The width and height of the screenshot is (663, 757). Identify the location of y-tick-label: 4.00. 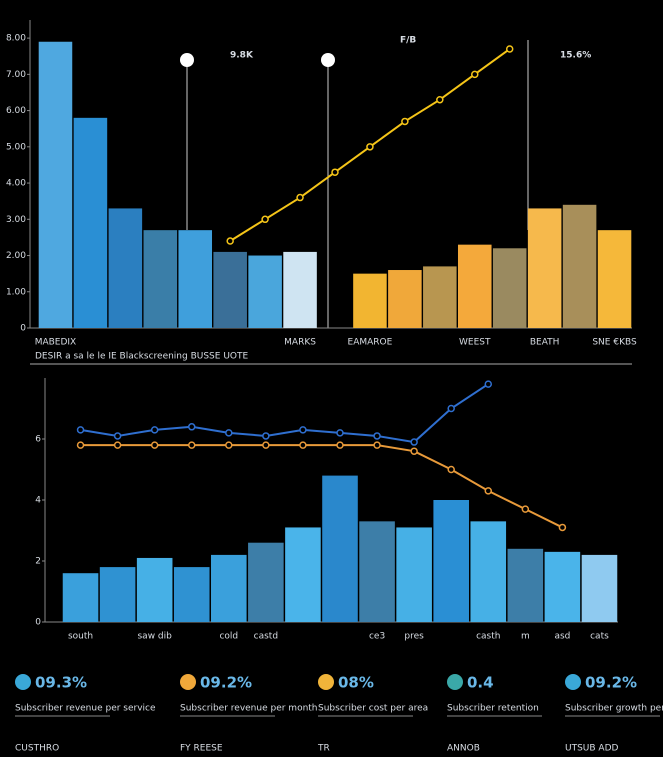
(16, 184).